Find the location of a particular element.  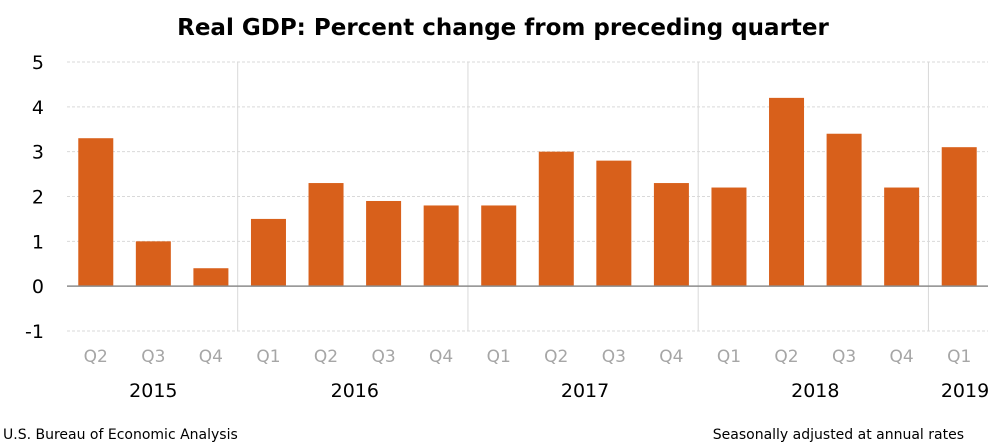

y-tick-label: 3 is located at coordinates (38, 153).